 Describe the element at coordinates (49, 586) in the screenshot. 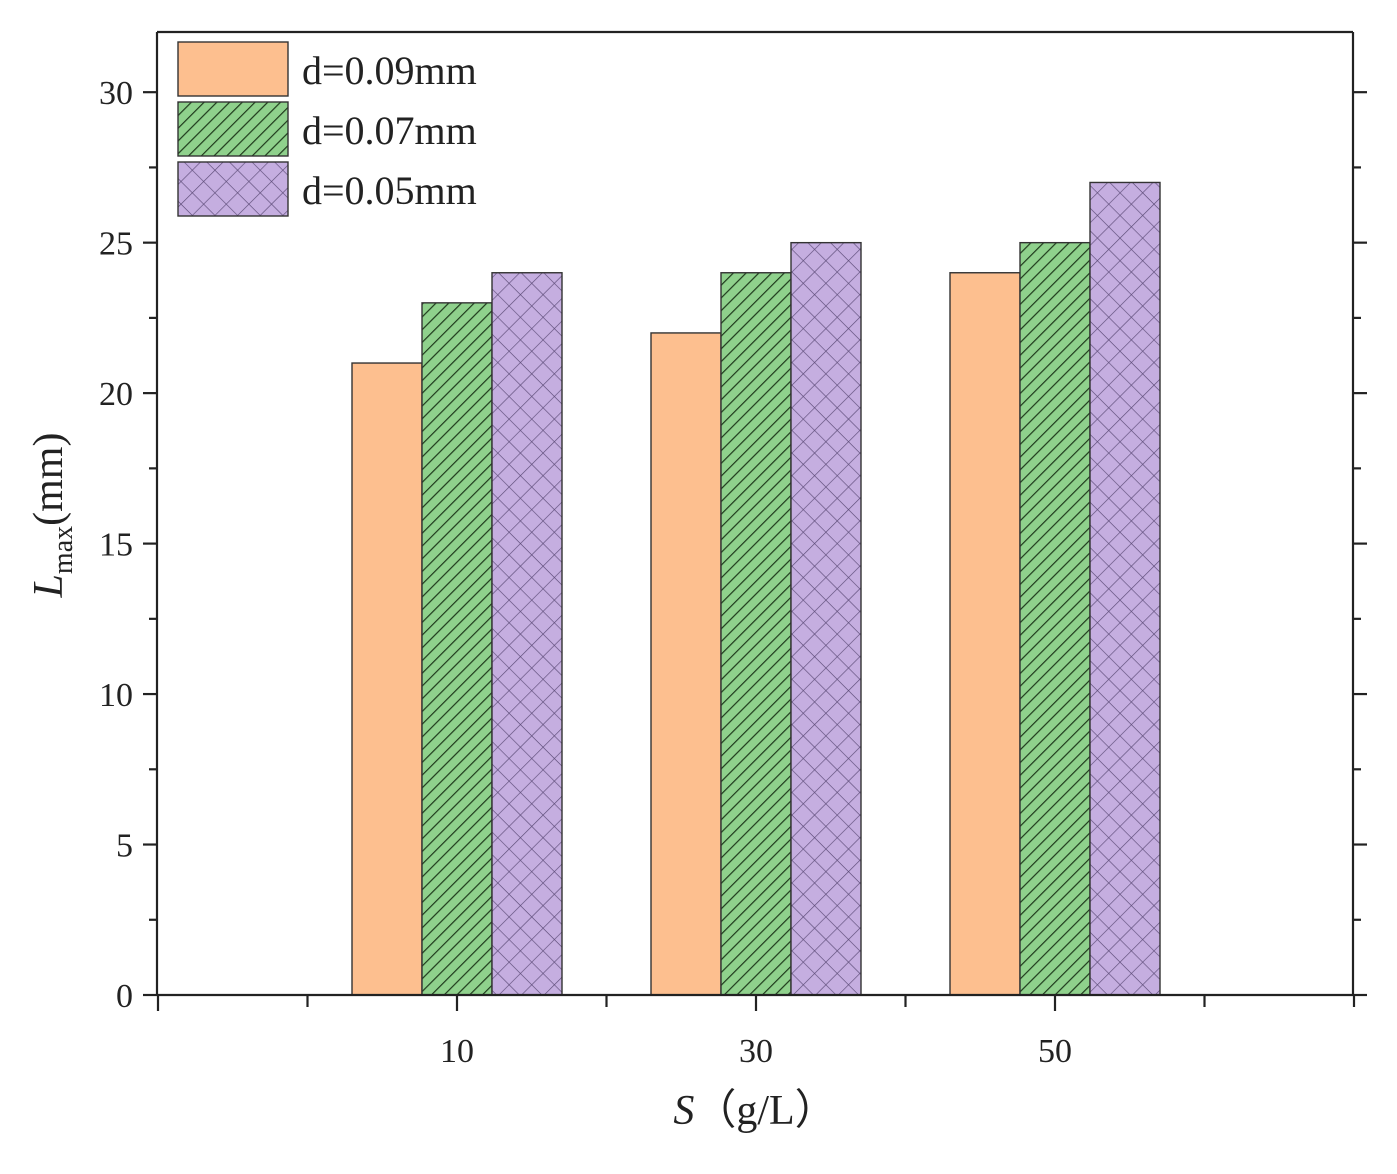

I see `y-axis-label-symbol: L` at that location.